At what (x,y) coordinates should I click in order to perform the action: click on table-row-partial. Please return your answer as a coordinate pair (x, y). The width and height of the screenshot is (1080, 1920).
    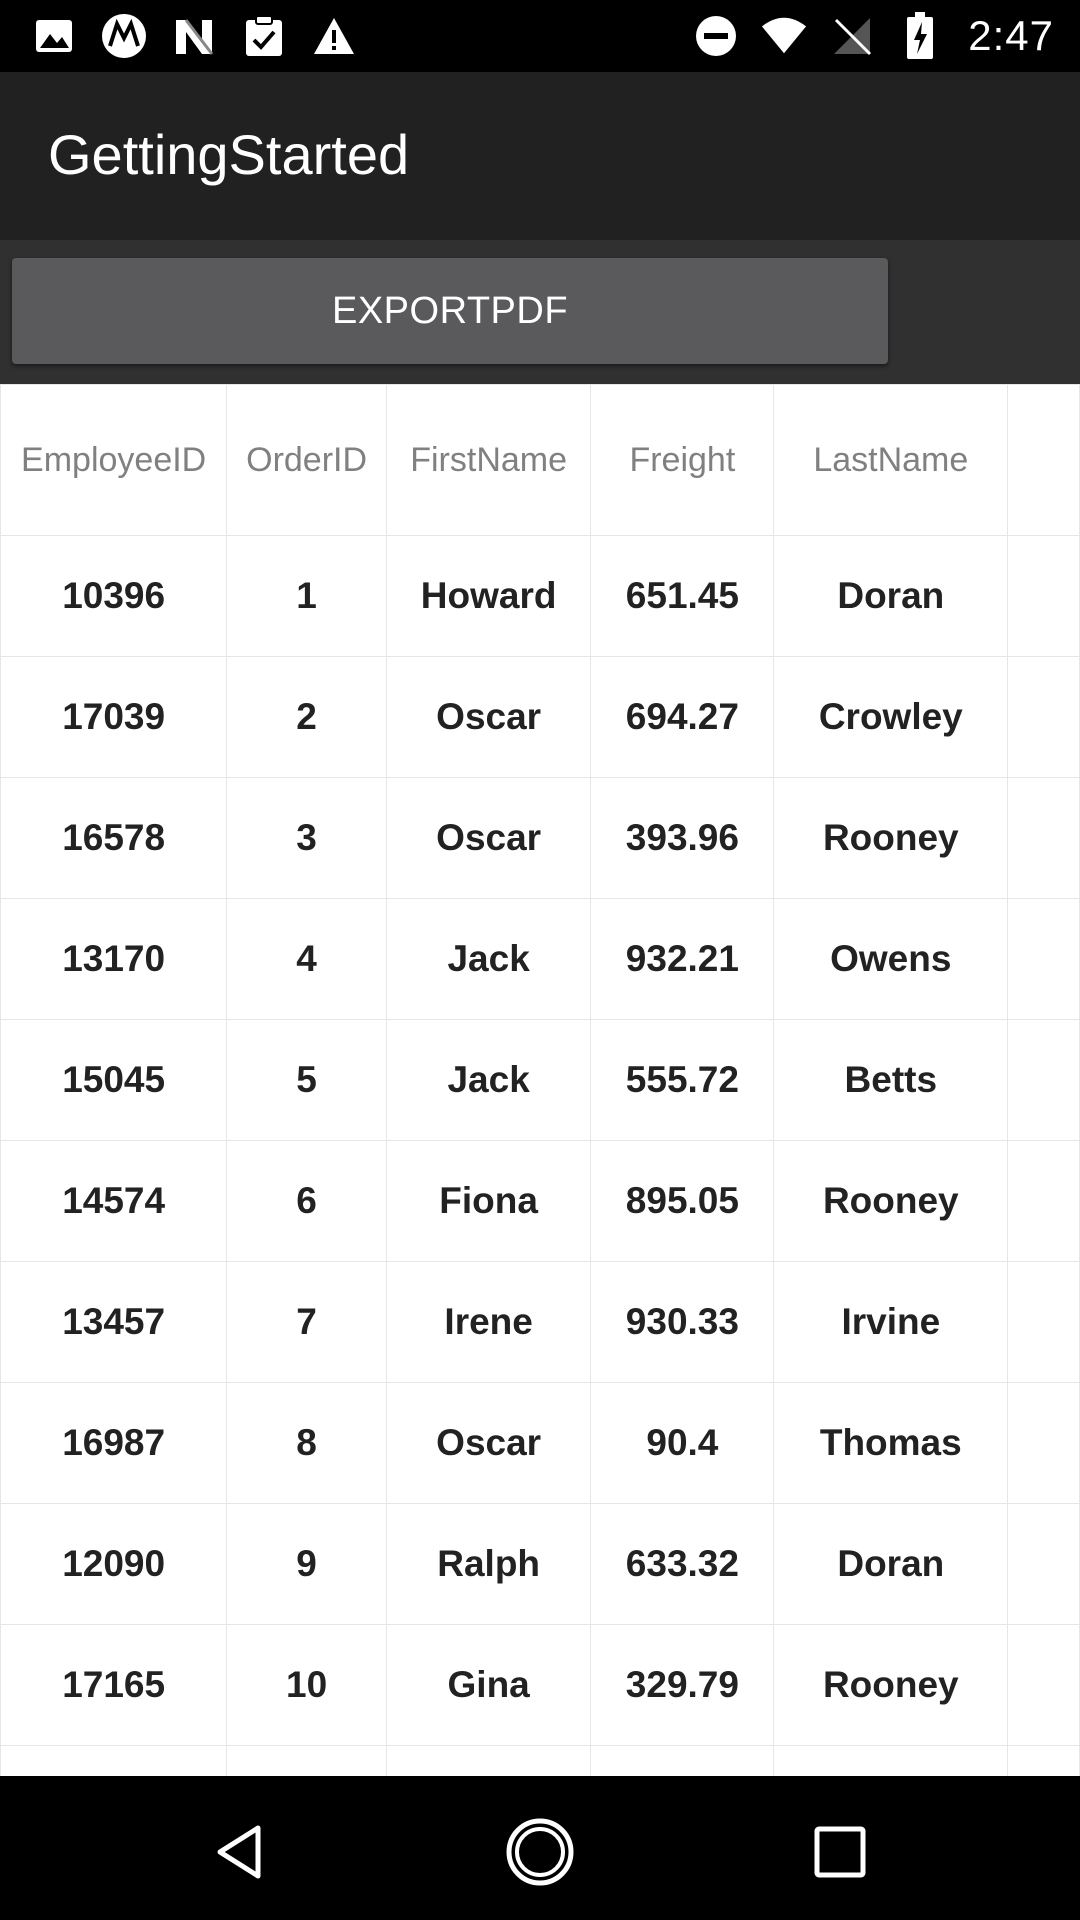
    Looking at the image, I should click on (540, 1760).